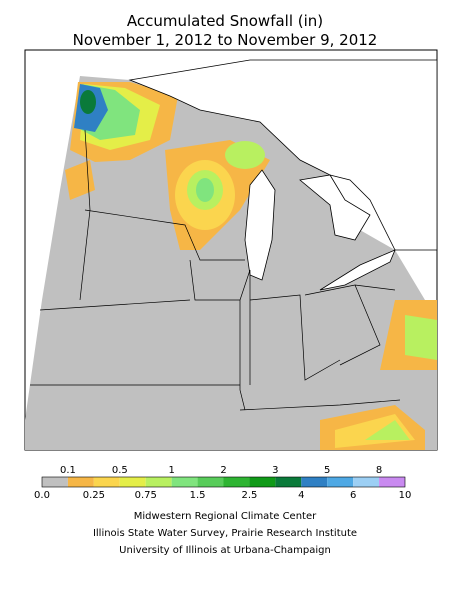 This screenshot has height=600, width=450. I want to click on legend-label: 0.75, so click(146, 495).